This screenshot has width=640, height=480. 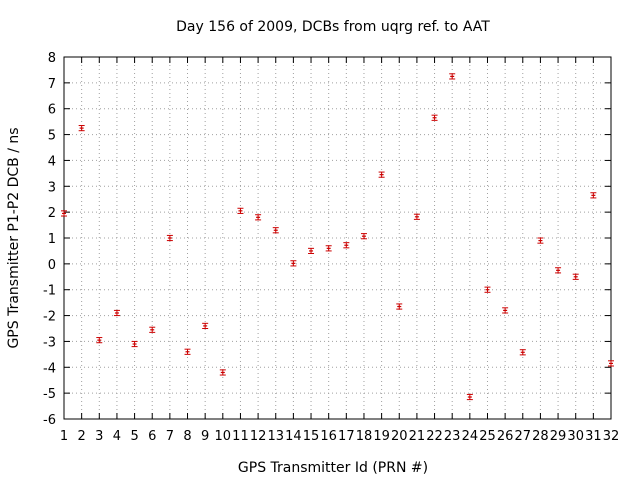 I want to click on x-tick-label: 10, so click(x=223, y=436).